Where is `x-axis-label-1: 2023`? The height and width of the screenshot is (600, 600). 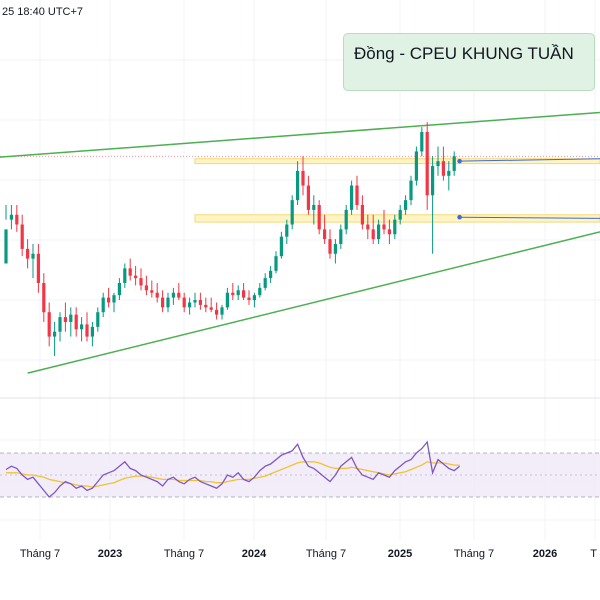
x-axis-label-1: 2023 is located at coordinates (110, 554).